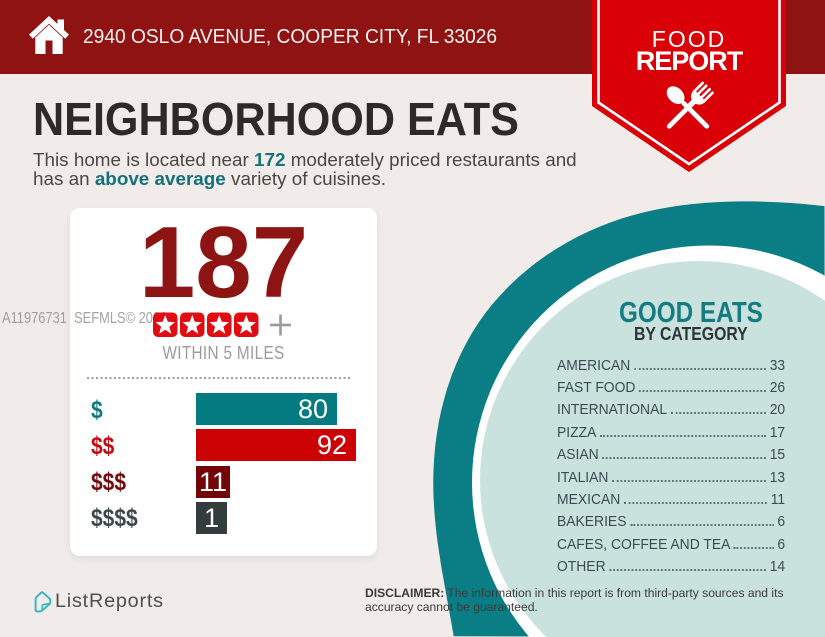  I want to click on svg-text: FOOD, so click(689, 39).